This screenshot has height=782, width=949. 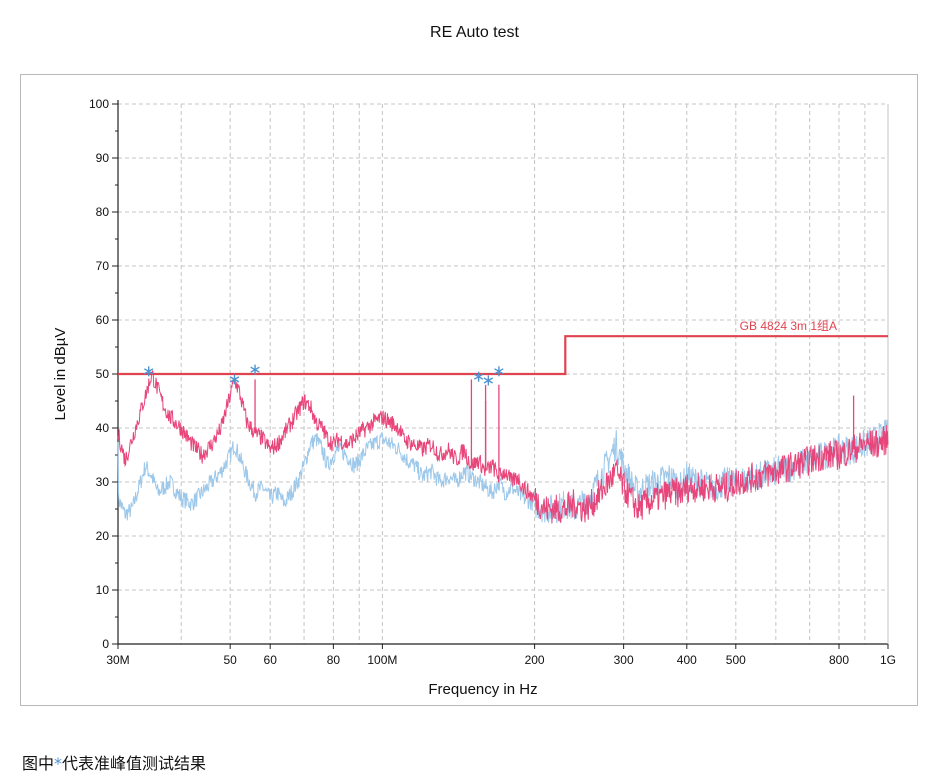 What do you see at coordinates (334, 660) in the screenshot?
I see `x-tick-label-3: 80` at bounding box center [334, 660].